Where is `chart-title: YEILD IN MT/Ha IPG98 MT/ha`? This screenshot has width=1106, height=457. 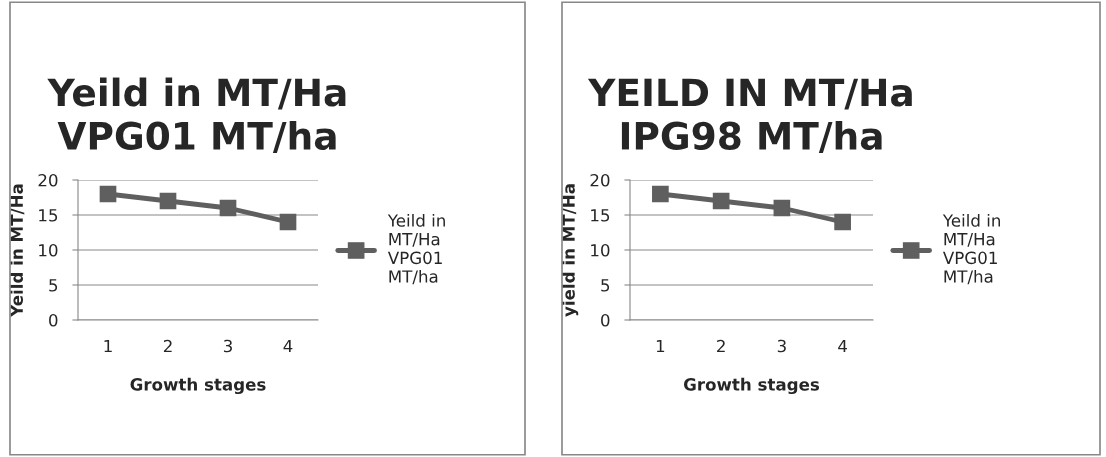 chart-title: YEILD IN MT/Ha IPG98 MT/ha is located at coordinates (749, 115).